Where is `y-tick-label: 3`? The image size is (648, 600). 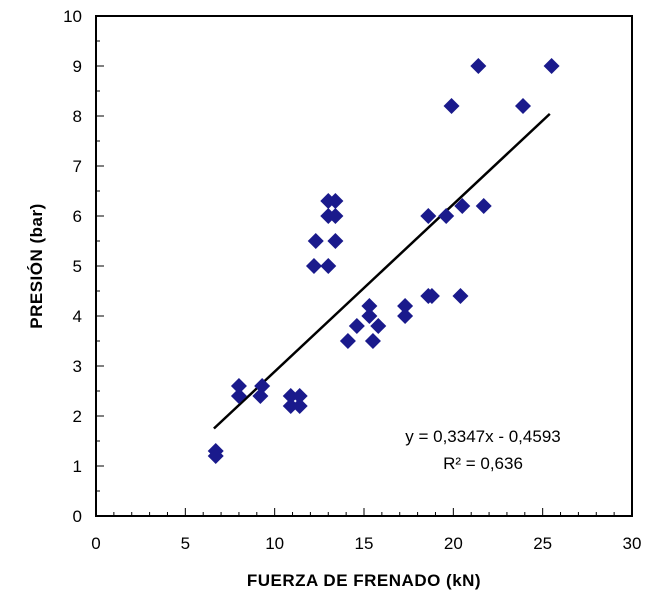
y-tick-label: 3 is located at coordinates (77, 366).